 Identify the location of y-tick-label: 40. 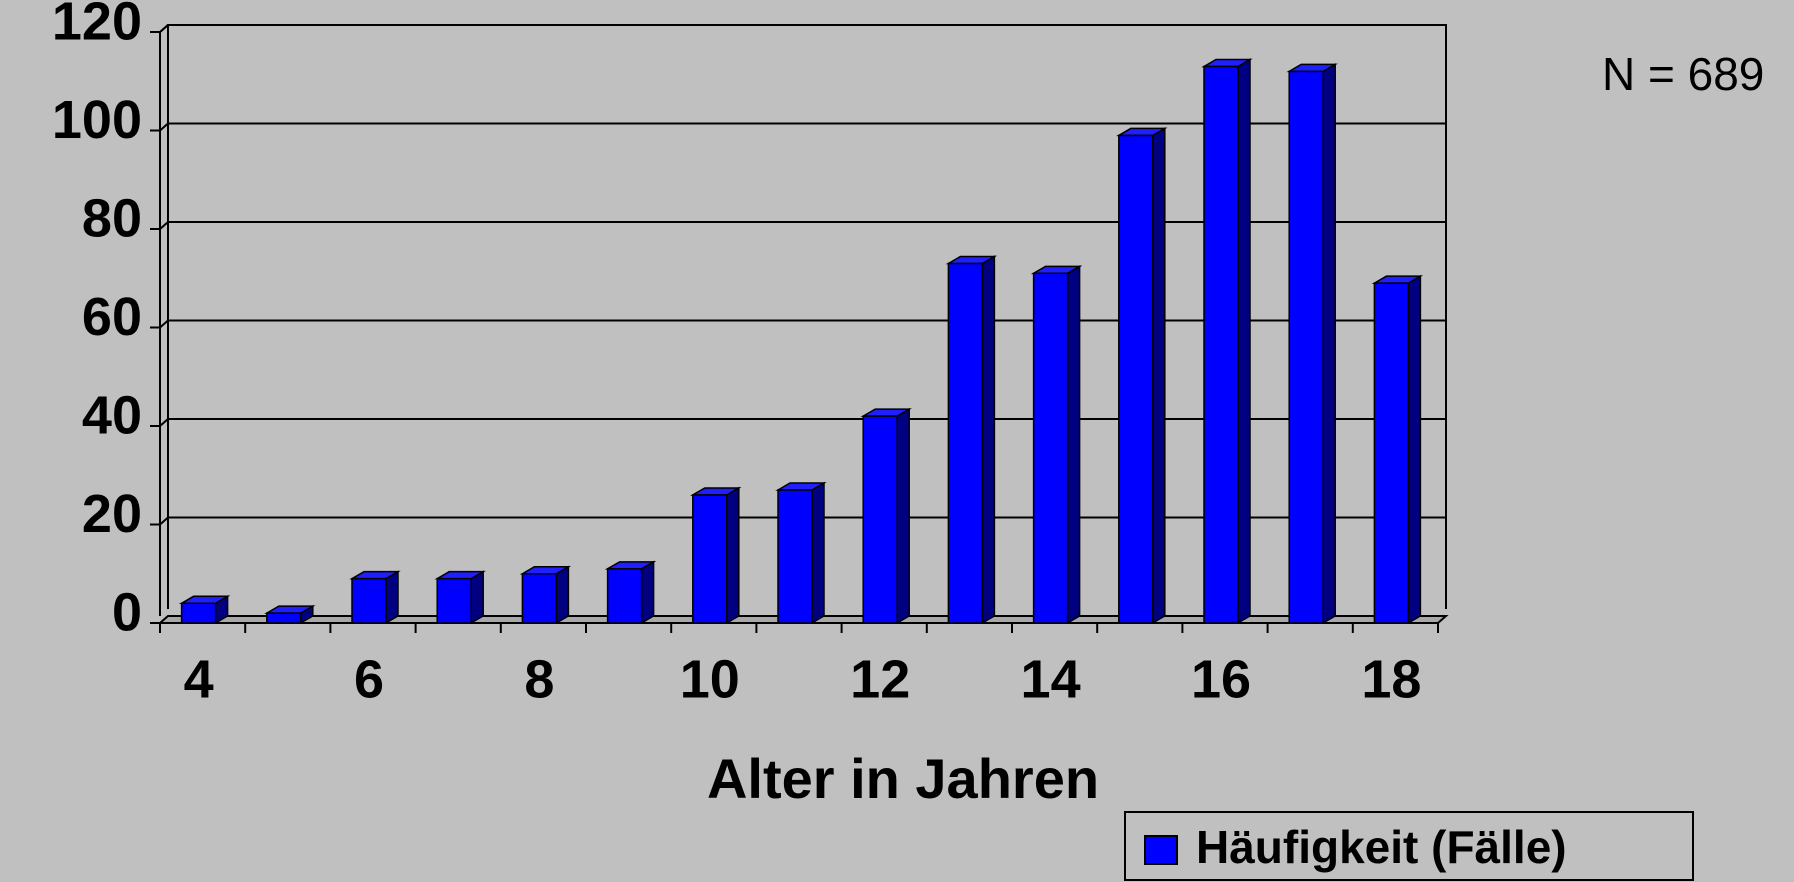
(112, 415).